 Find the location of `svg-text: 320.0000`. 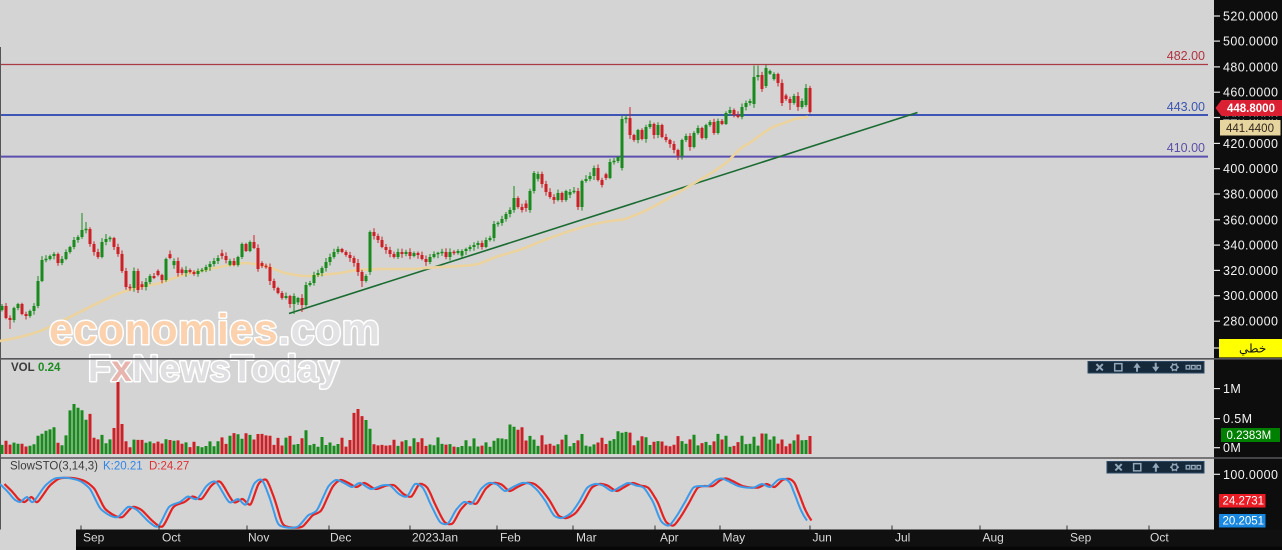

svg-text: 320.0000 is located at coordinates (1250, 271).